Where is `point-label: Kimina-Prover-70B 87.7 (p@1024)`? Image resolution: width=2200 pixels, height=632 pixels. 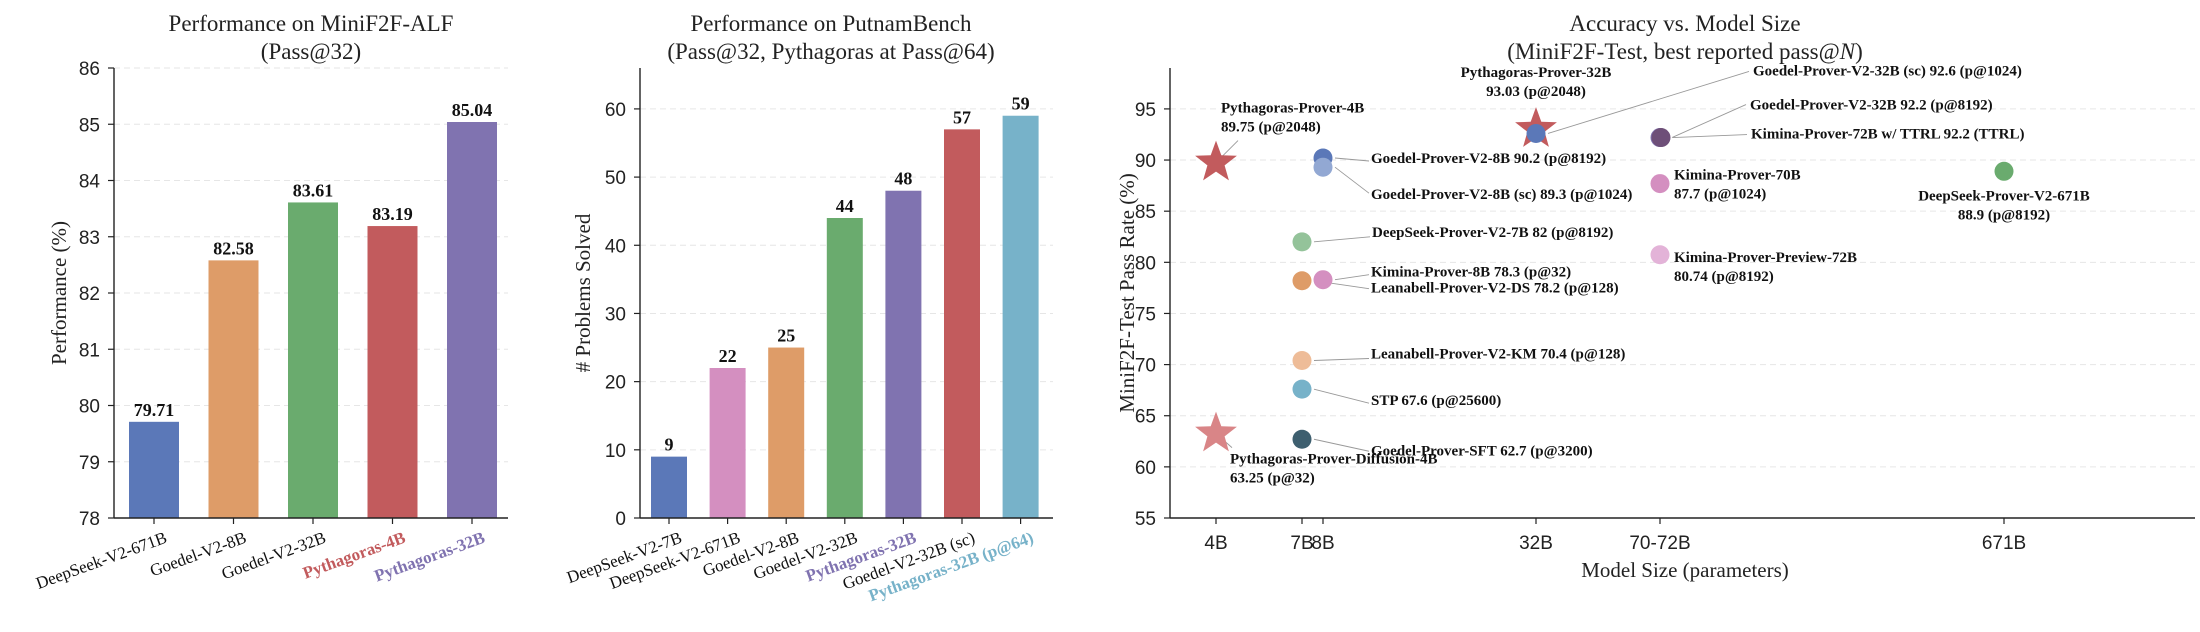
point-label: Kimina-Prover-70B 87.7 (p@1024) is located at coordinates (1737, 185).